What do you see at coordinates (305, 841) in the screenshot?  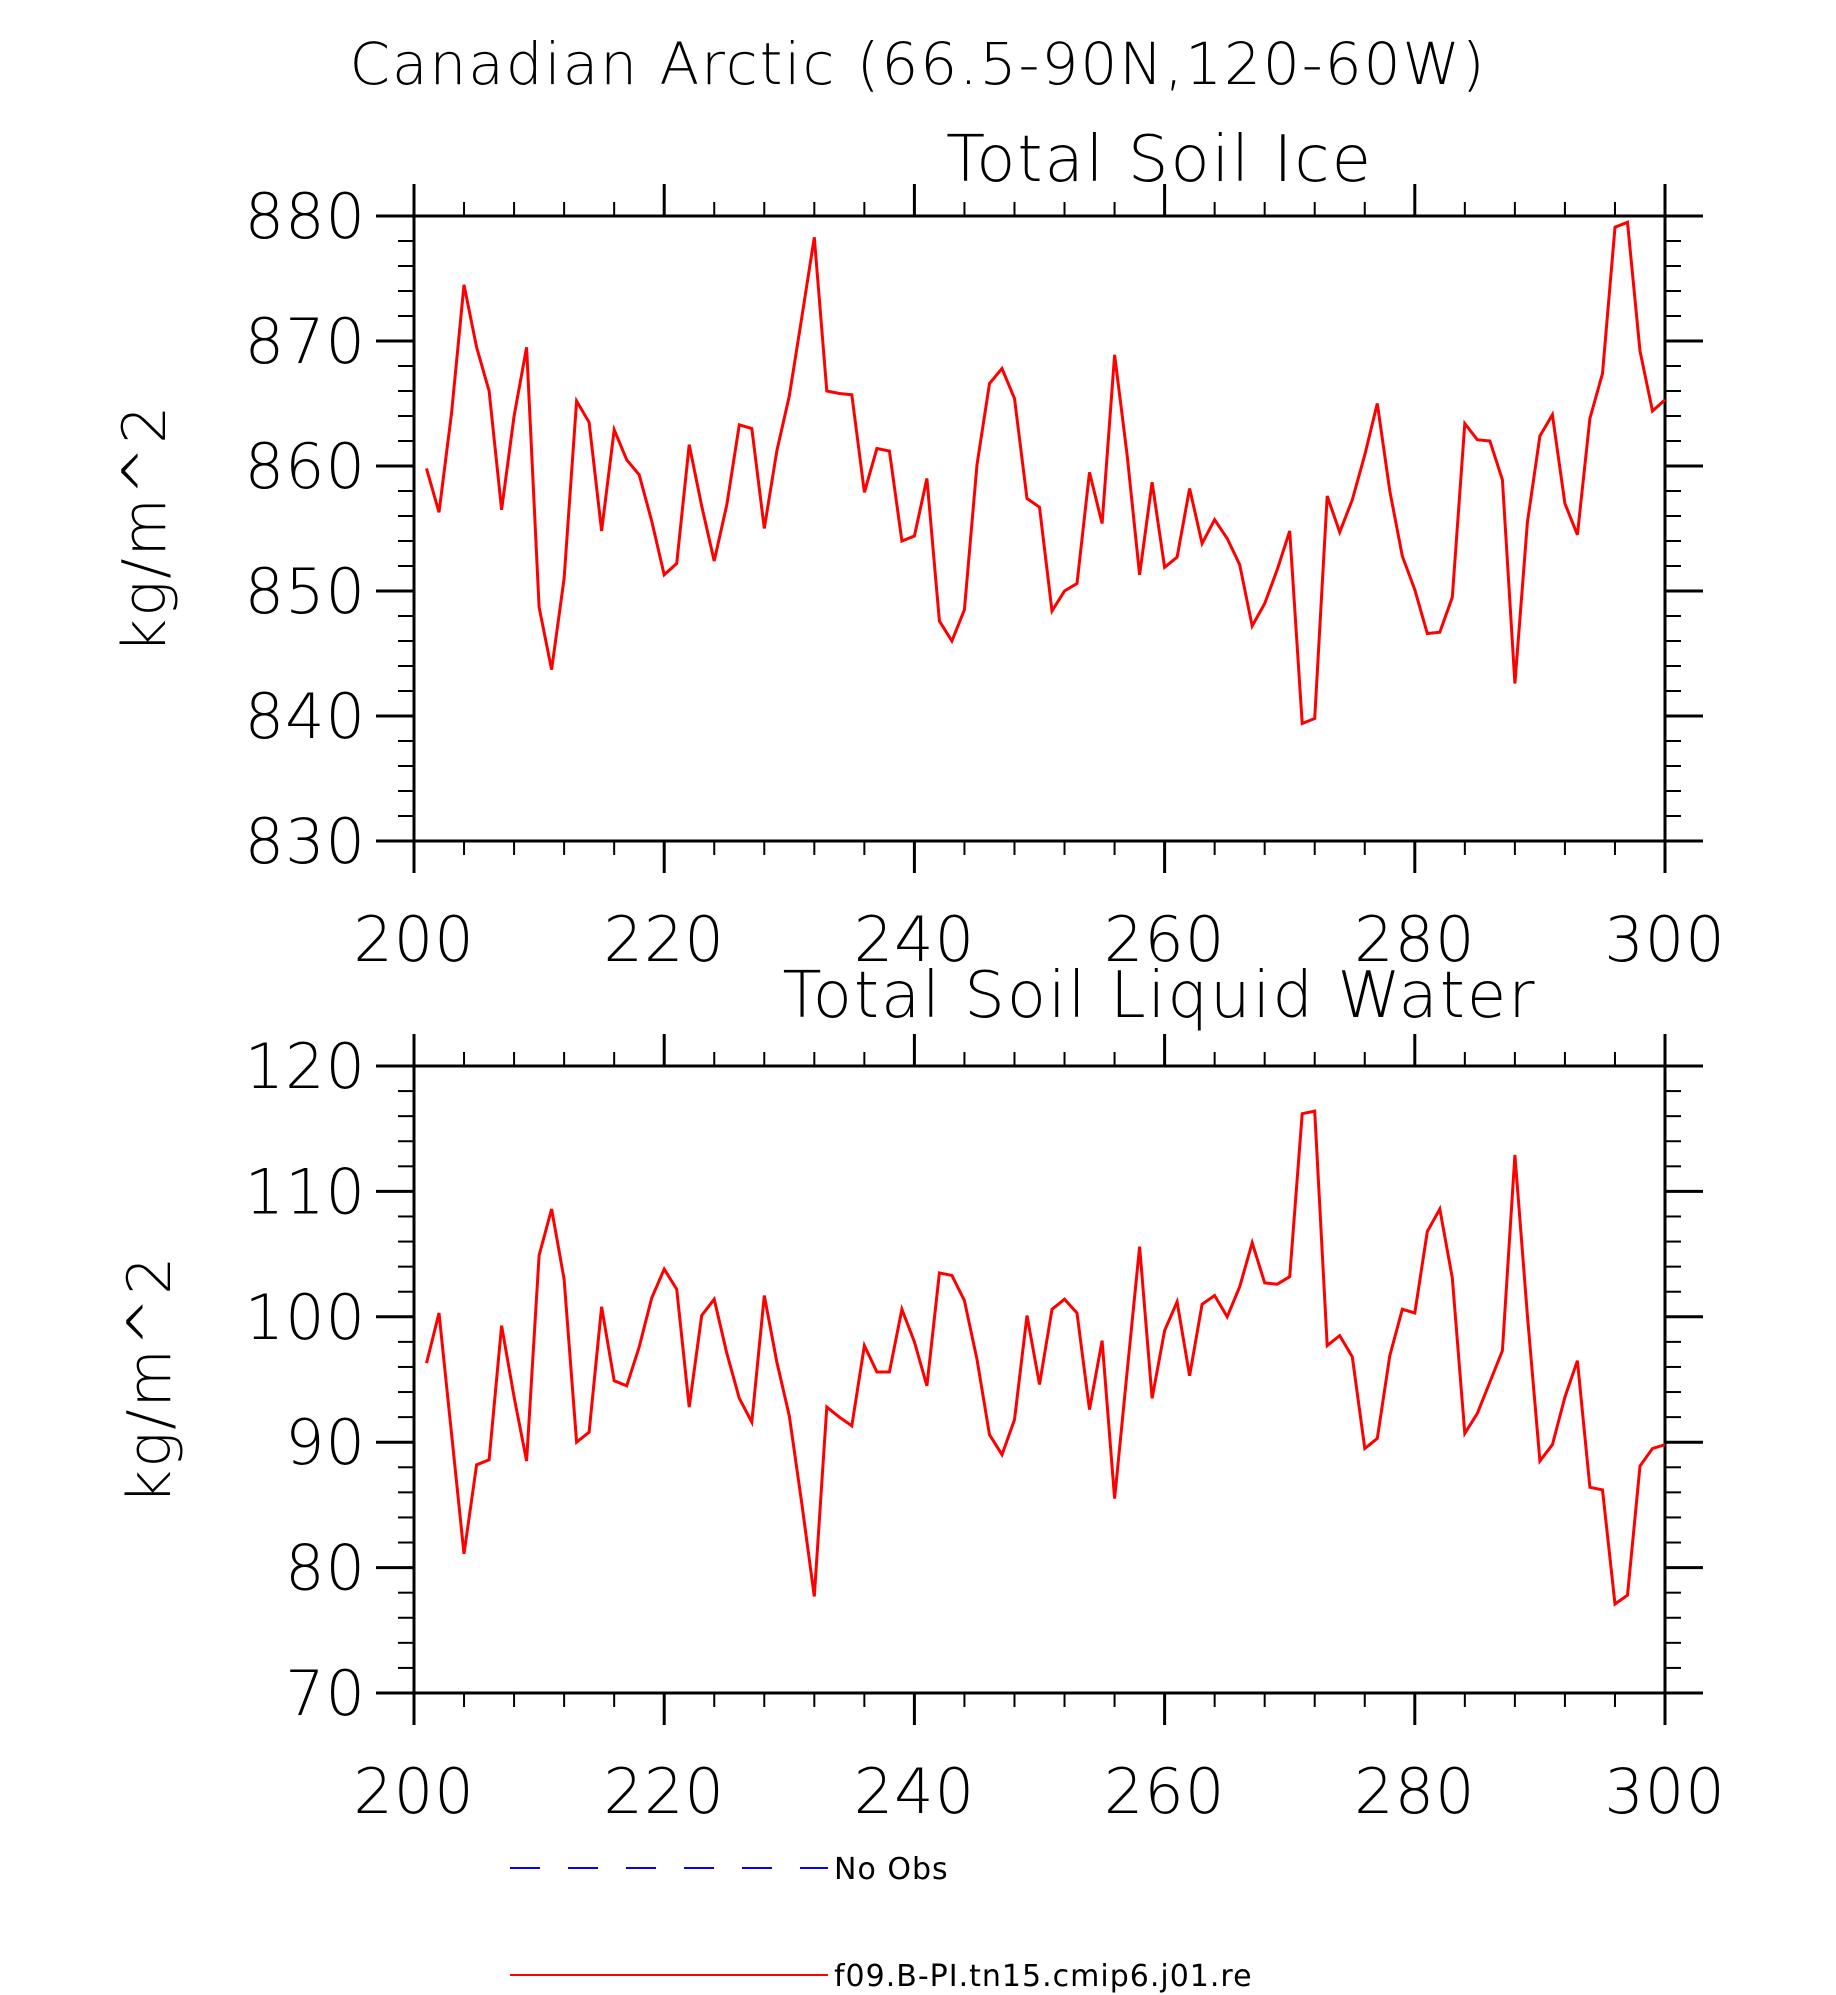 I see `y-tick-label: 830` at bounding box center [305, 841].